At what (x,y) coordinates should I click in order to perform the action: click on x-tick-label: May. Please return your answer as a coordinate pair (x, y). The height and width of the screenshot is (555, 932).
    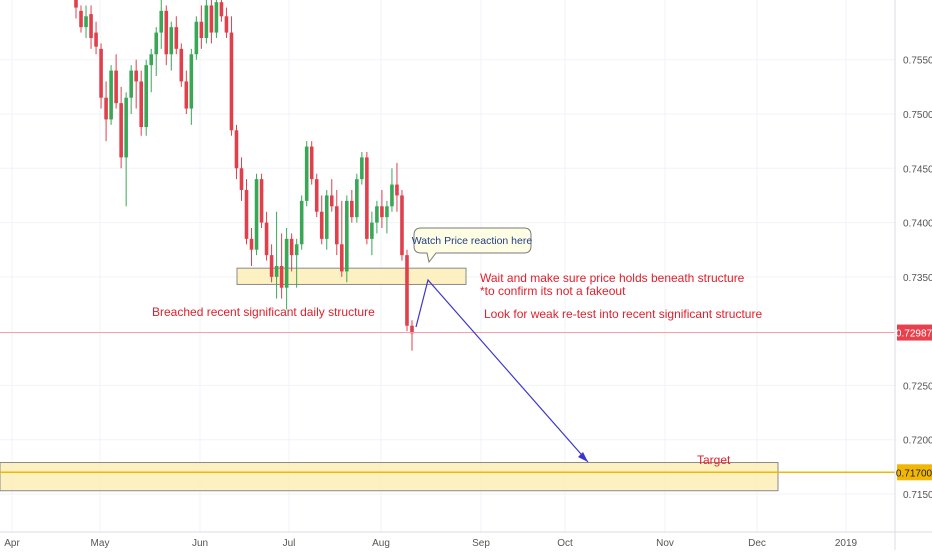
    Looking at the image, I should click on (100, 543).